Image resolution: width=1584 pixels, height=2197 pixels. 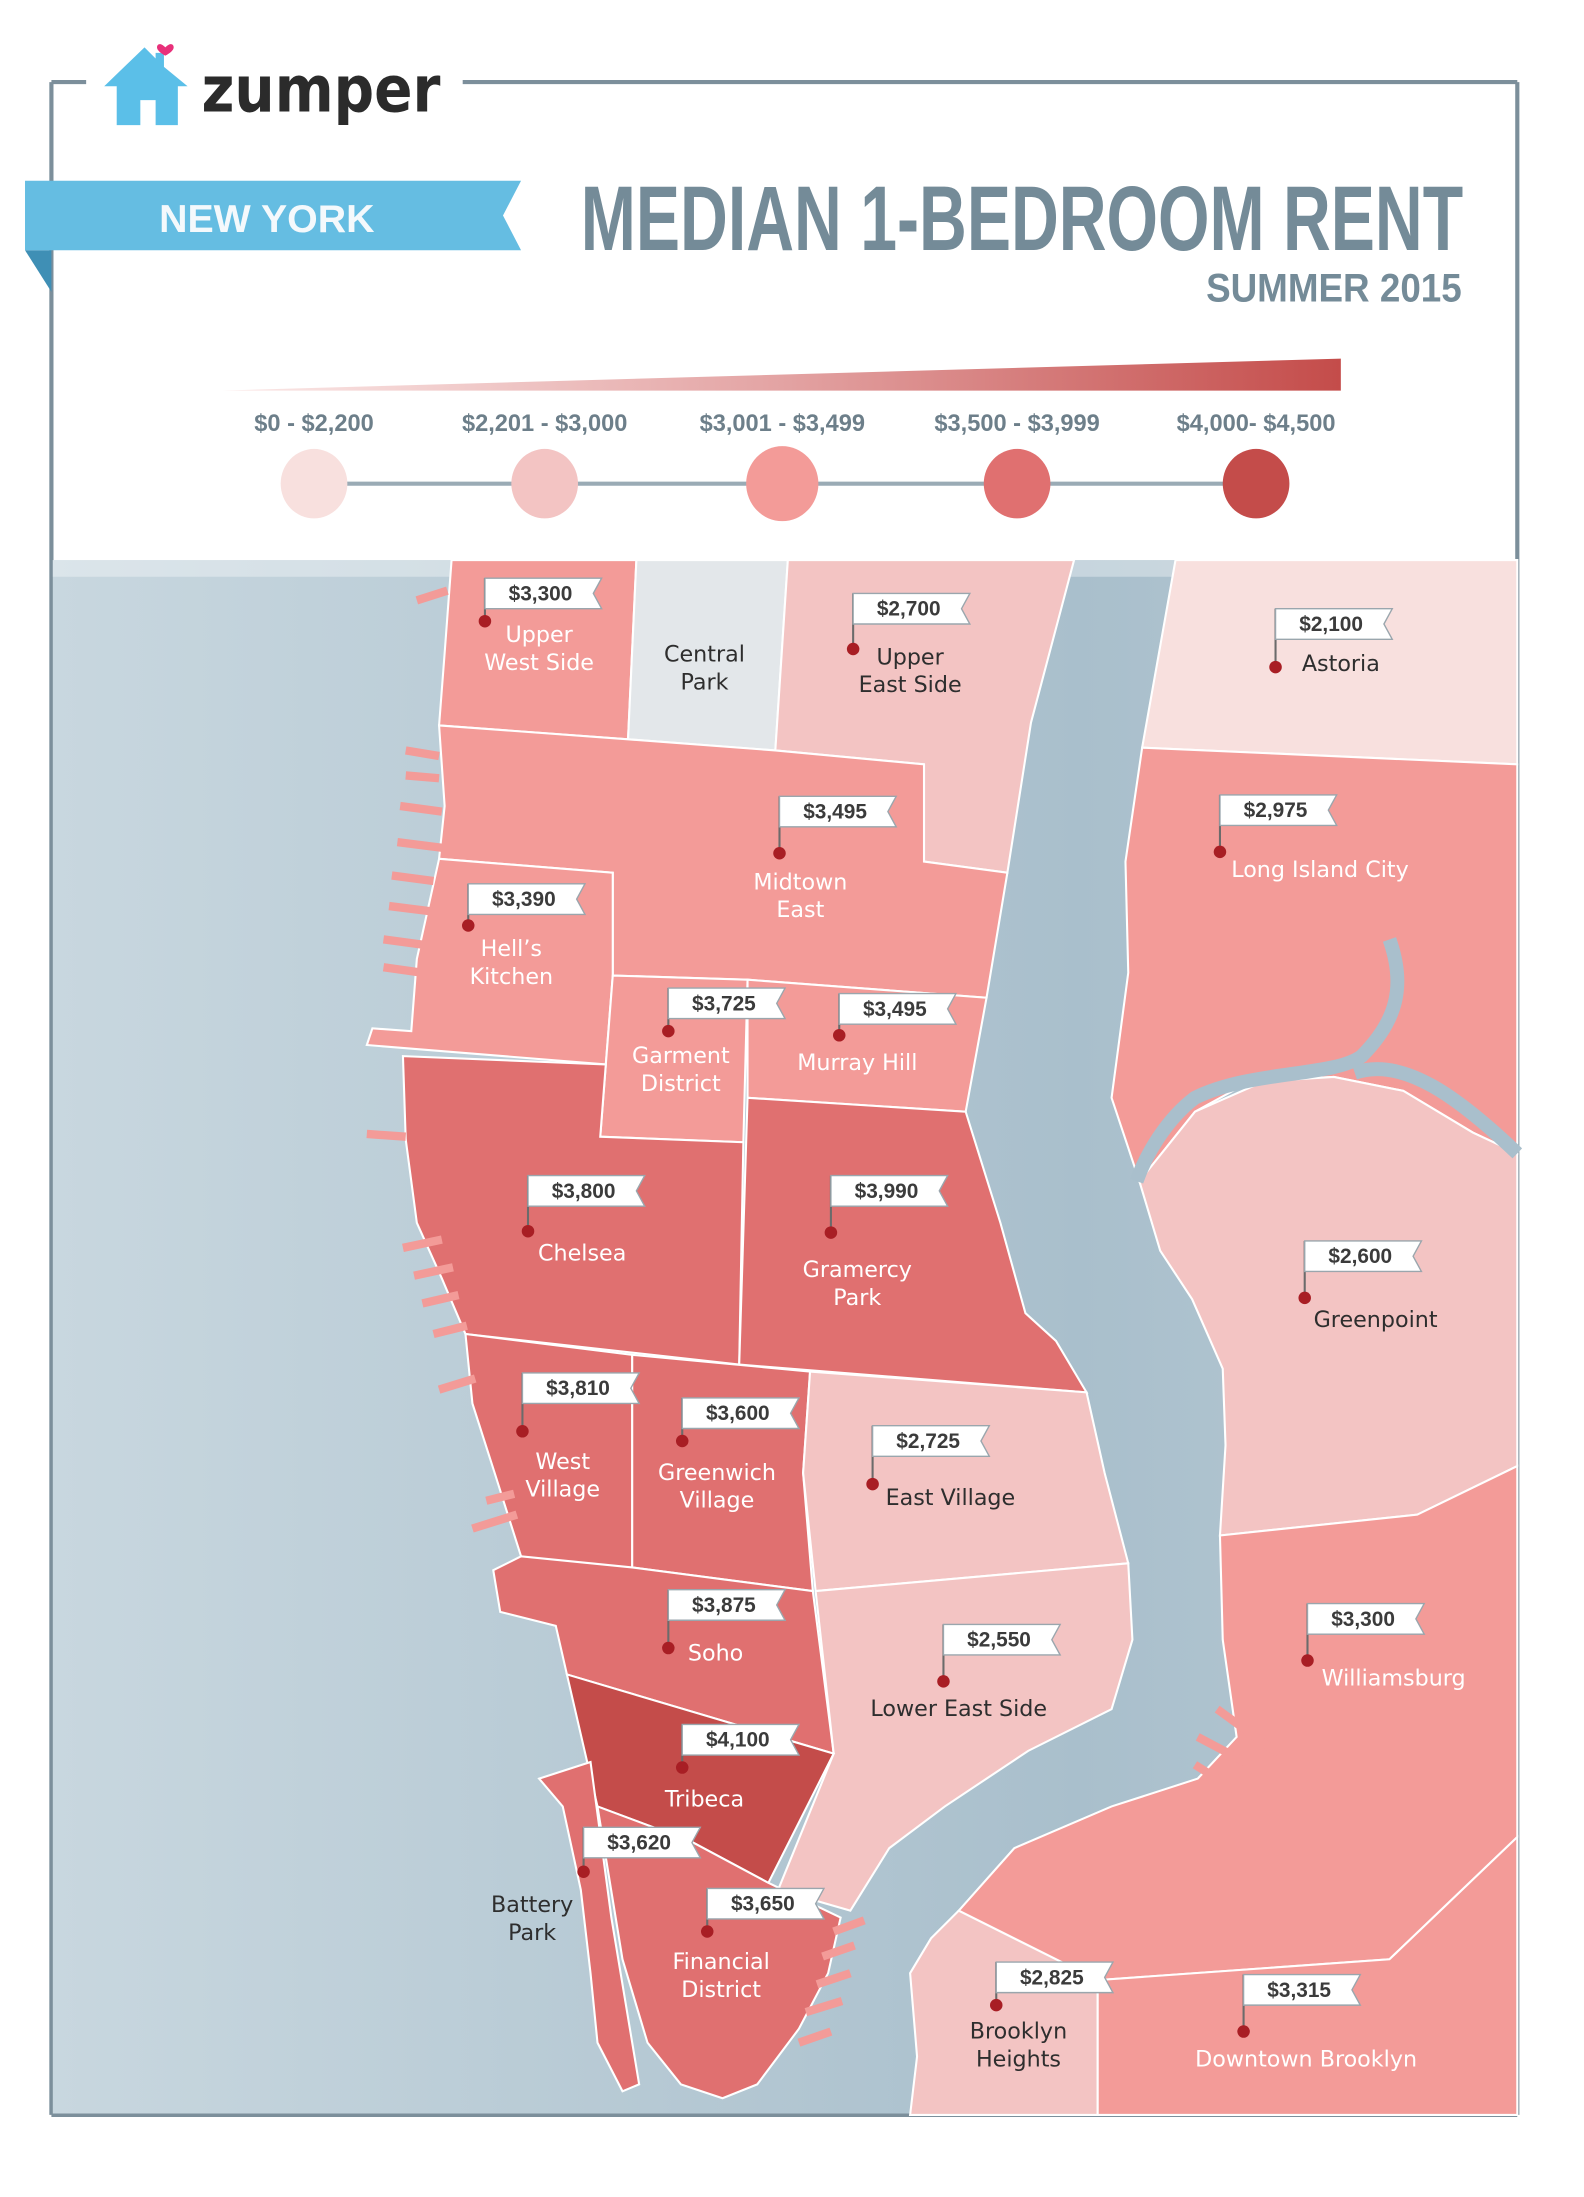 What do you see at coordinates (1022, 219) in the screenshot?
I see `page-title: MEDIAN 1-BEDROOM RENT` at bounding box center [1022, 219].